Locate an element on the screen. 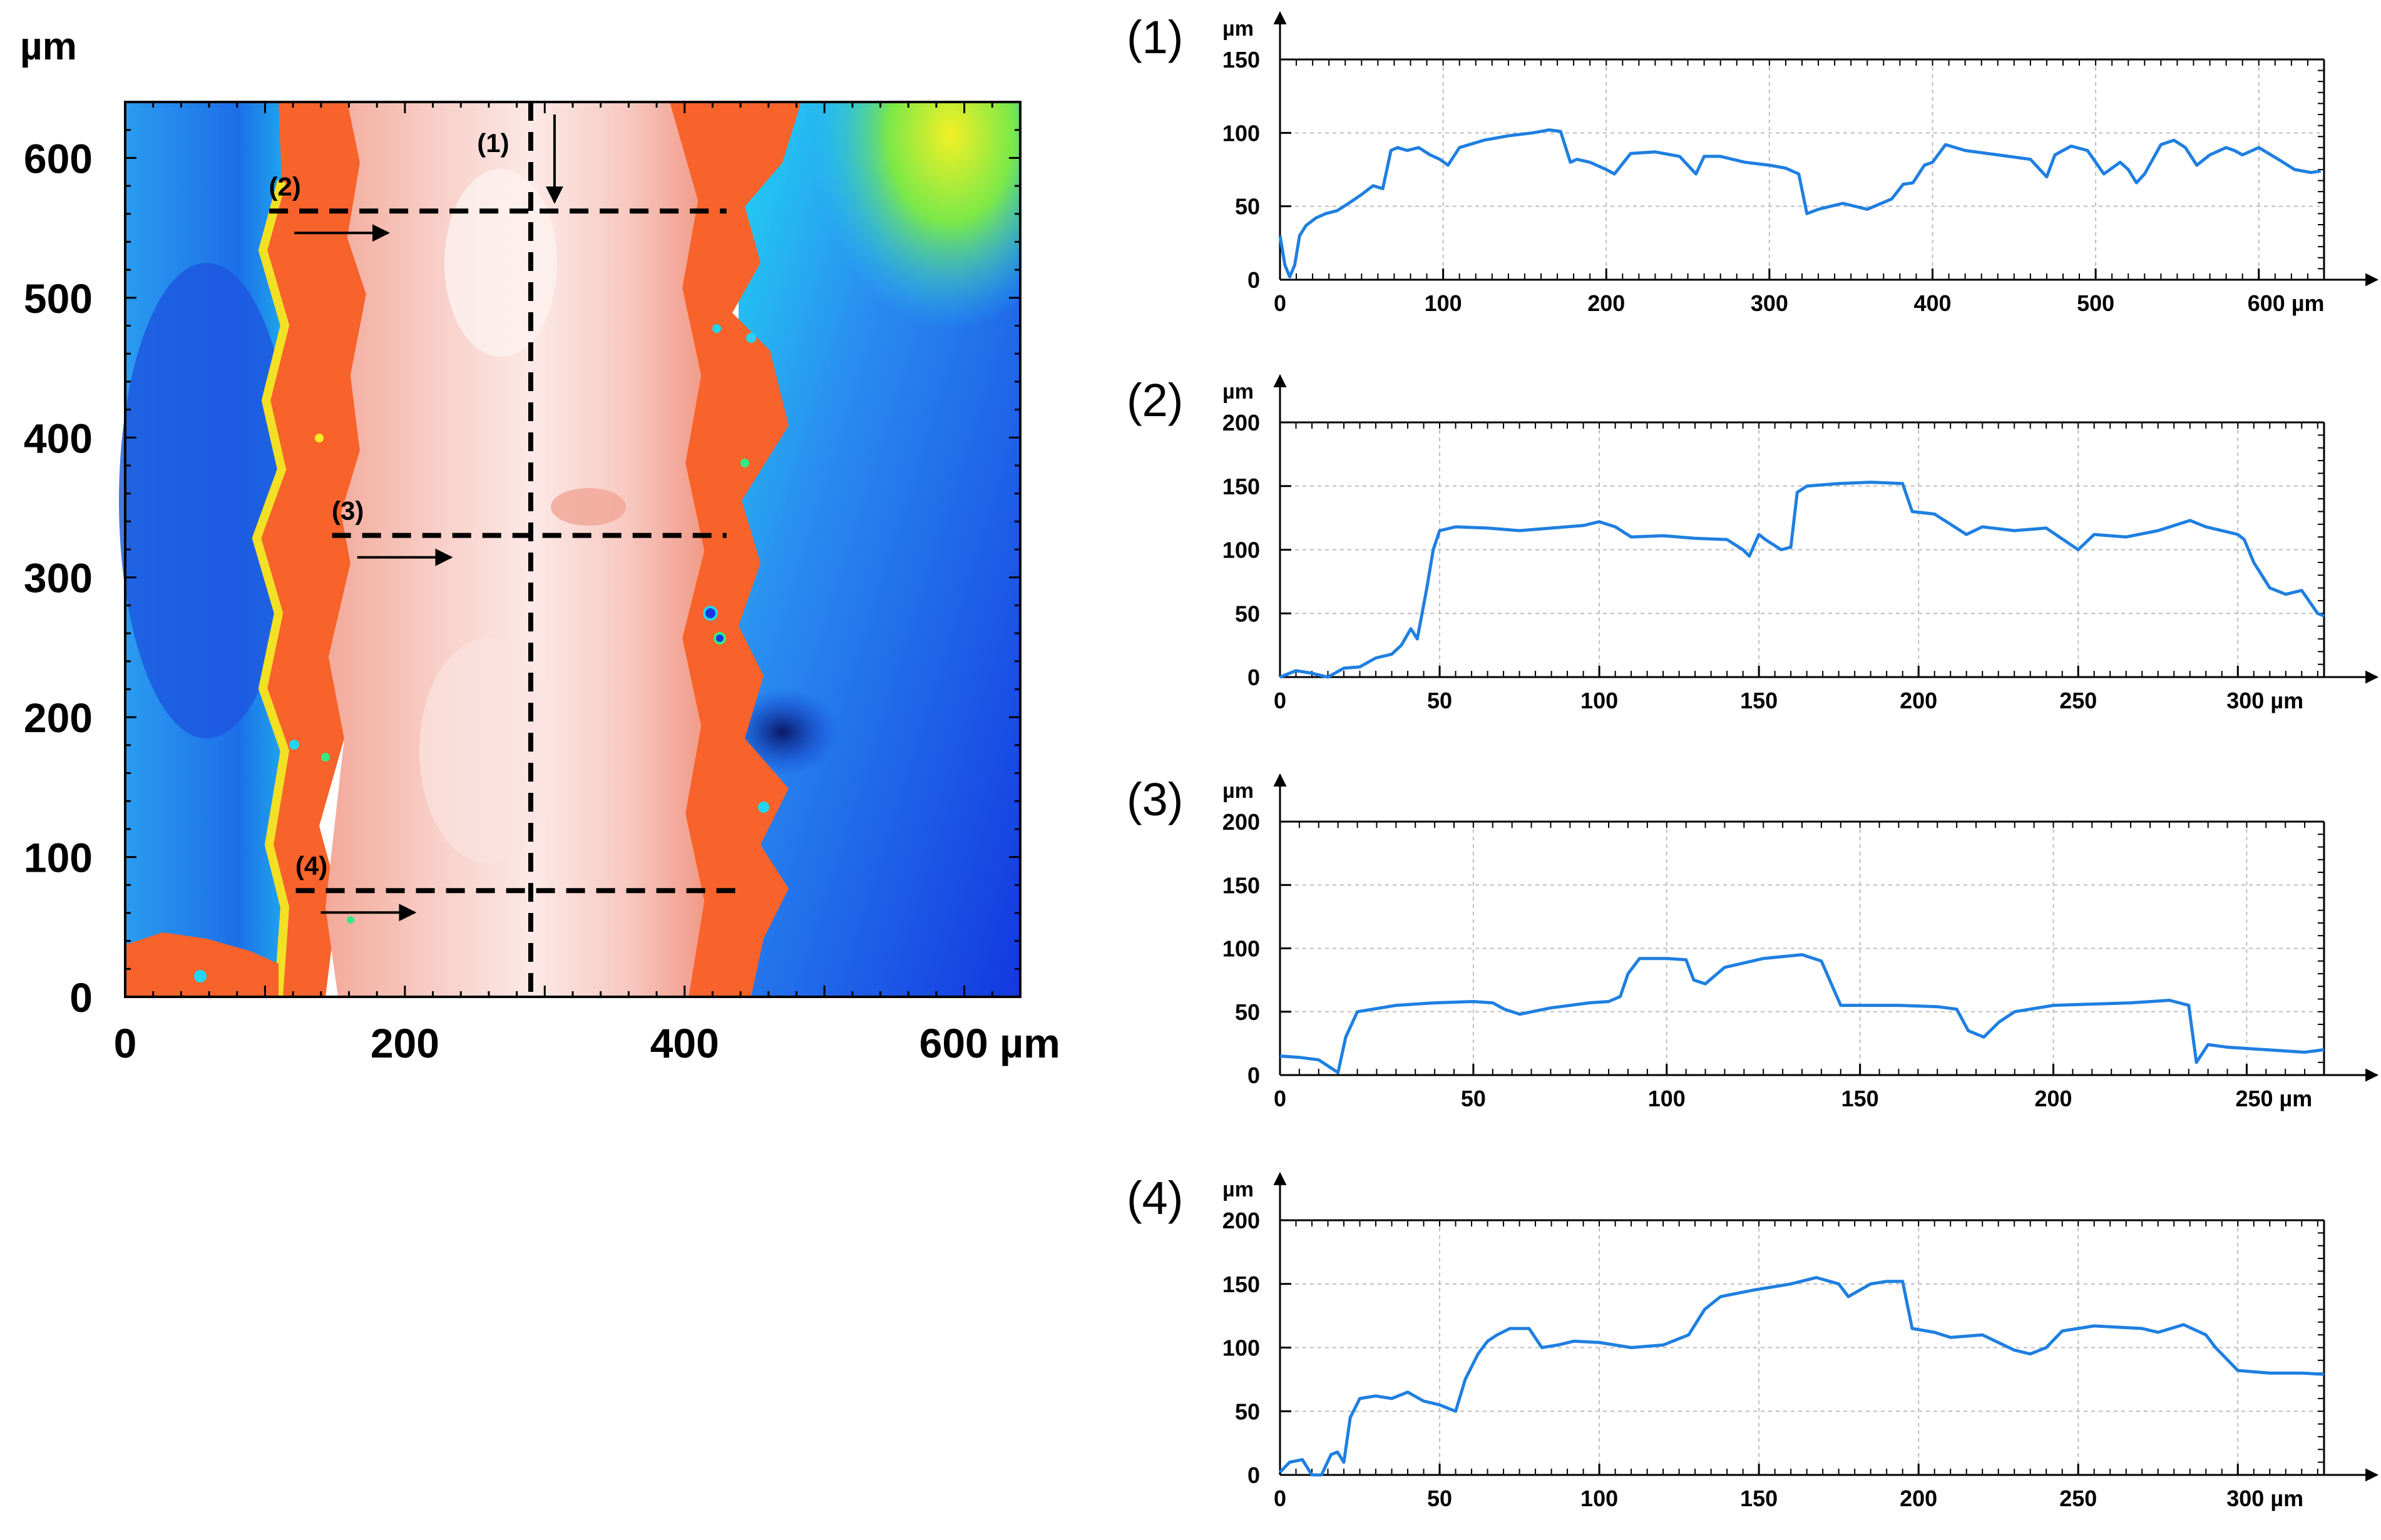  profile-label: (2) is located at coordinates (1155, 400).